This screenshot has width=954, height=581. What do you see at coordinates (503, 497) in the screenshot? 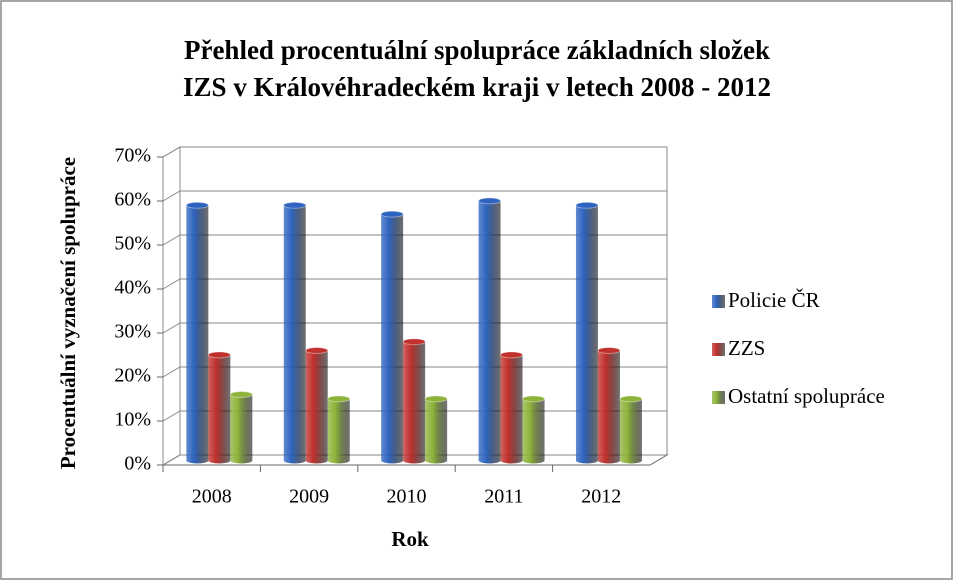
I see `x-tick-label: 2011` at bounding box center [503, 497].